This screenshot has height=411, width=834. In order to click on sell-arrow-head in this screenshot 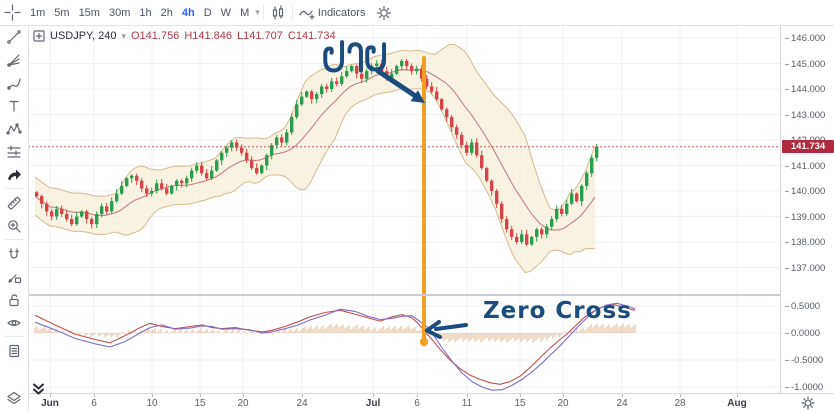, I will do `click(417, 96)`.